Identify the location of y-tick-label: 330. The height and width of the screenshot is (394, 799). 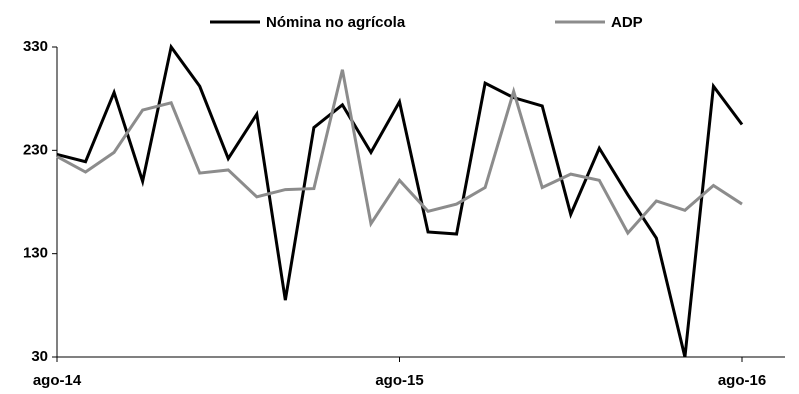
(35, 46).